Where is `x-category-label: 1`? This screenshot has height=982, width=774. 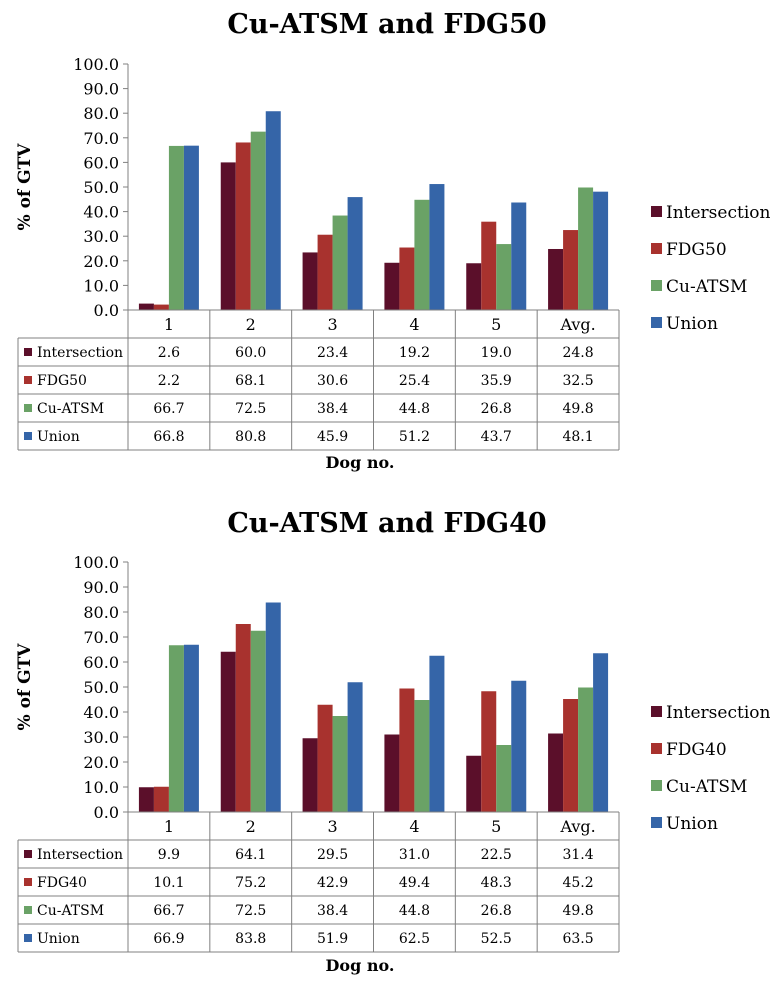 x-category-label: 1 is located at coordinates (169, 324).